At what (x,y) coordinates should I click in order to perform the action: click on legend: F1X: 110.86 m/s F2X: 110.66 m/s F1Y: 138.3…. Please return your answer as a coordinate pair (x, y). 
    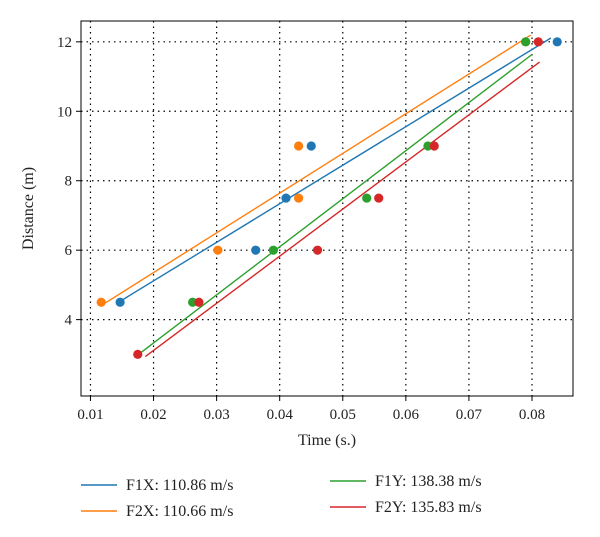
    Looking at the image, I should click on (281, 496).